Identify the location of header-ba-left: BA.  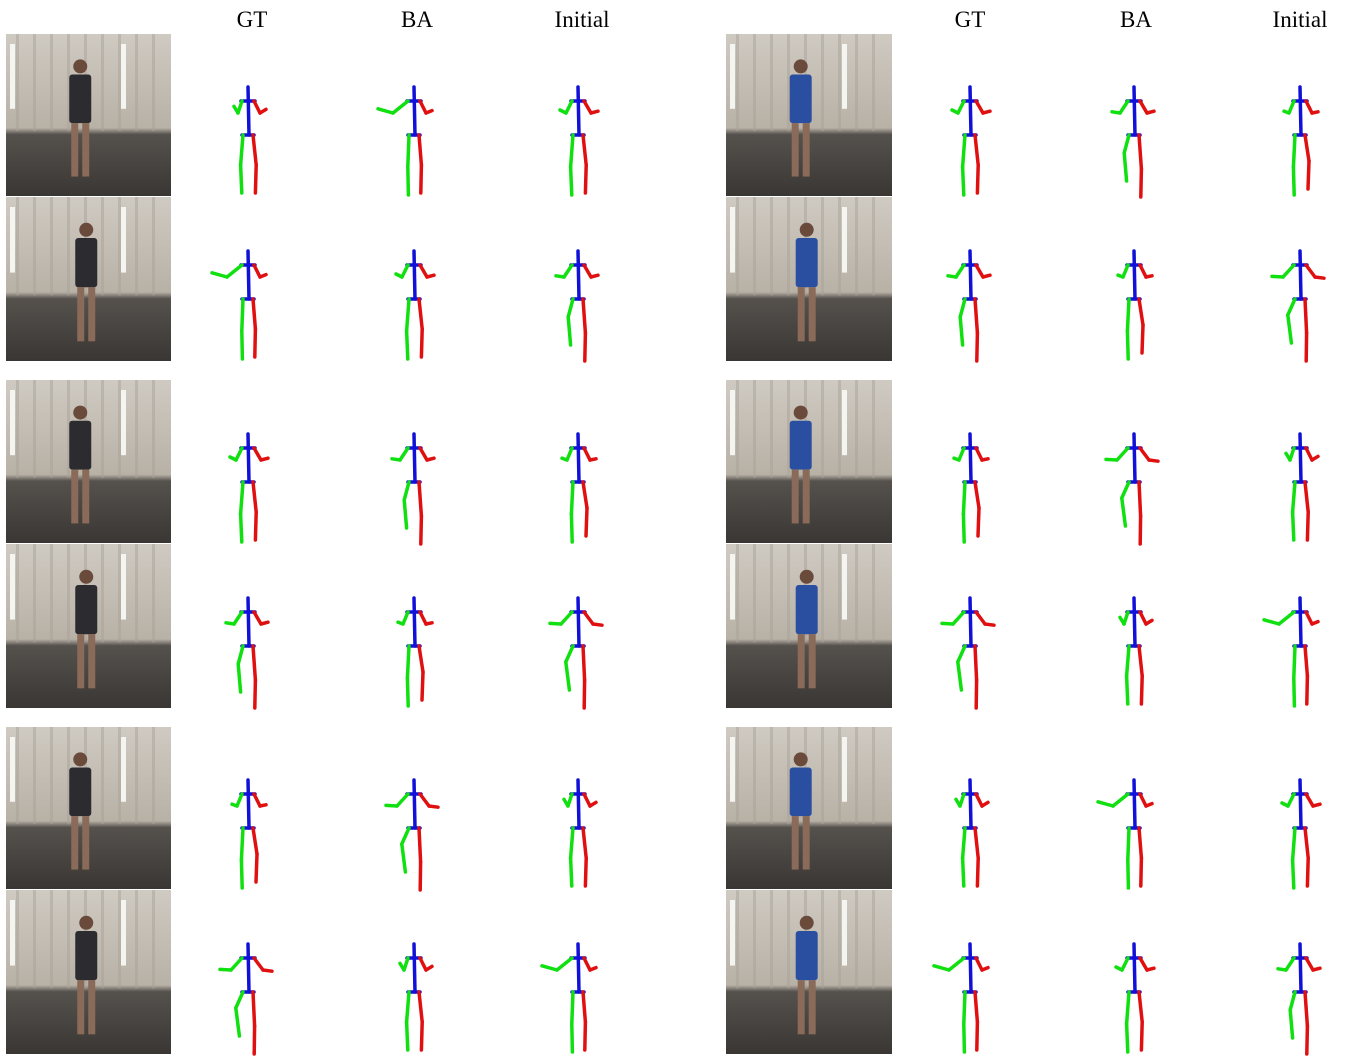
(417, 20).